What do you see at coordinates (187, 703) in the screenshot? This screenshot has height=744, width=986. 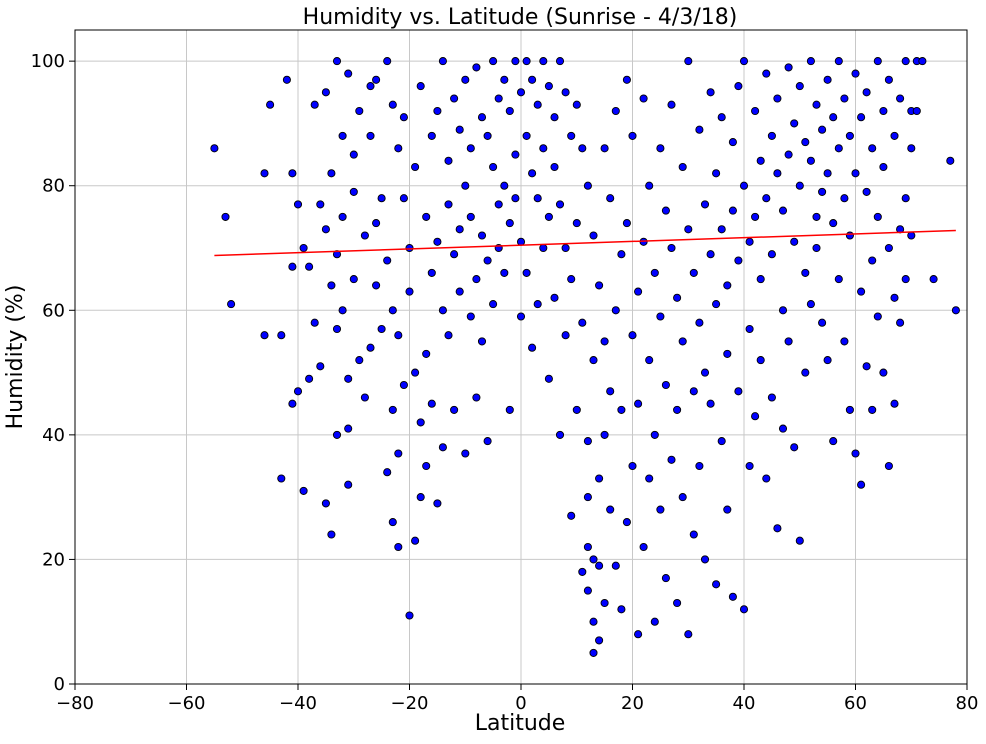 I see `x-tick-label: −60` at bounding box center [187, 703].